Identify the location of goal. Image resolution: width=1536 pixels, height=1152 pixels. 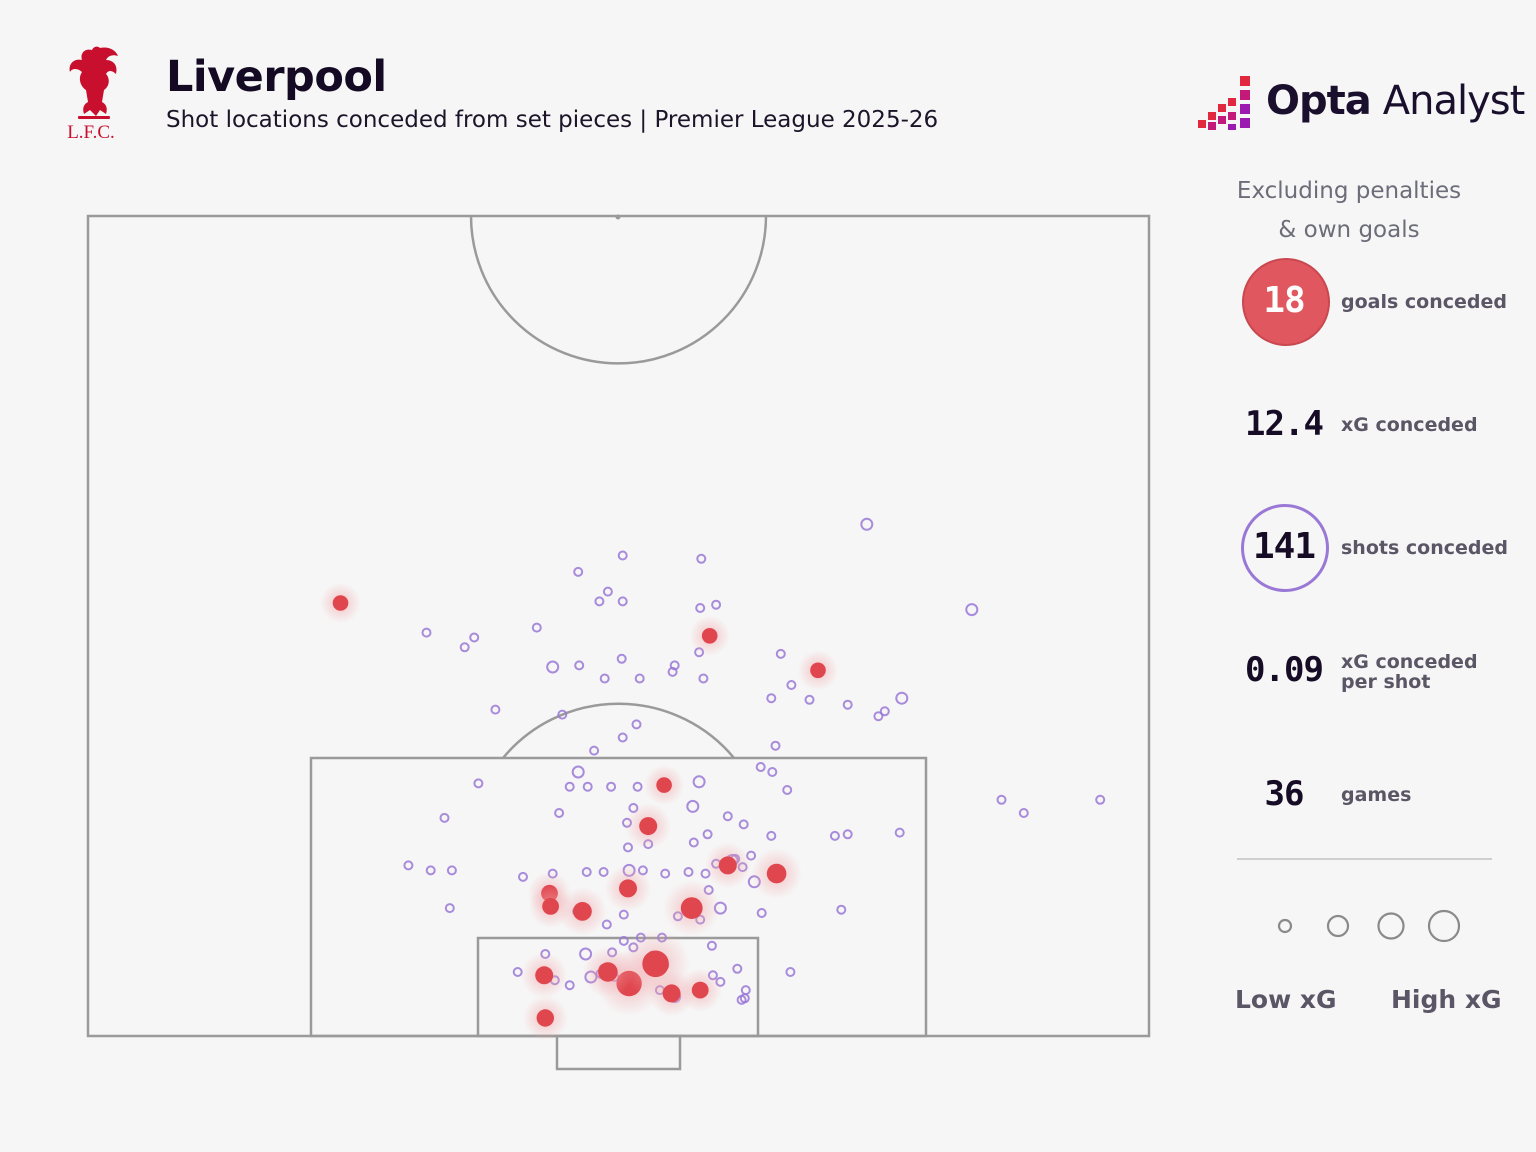
(618, 1052).